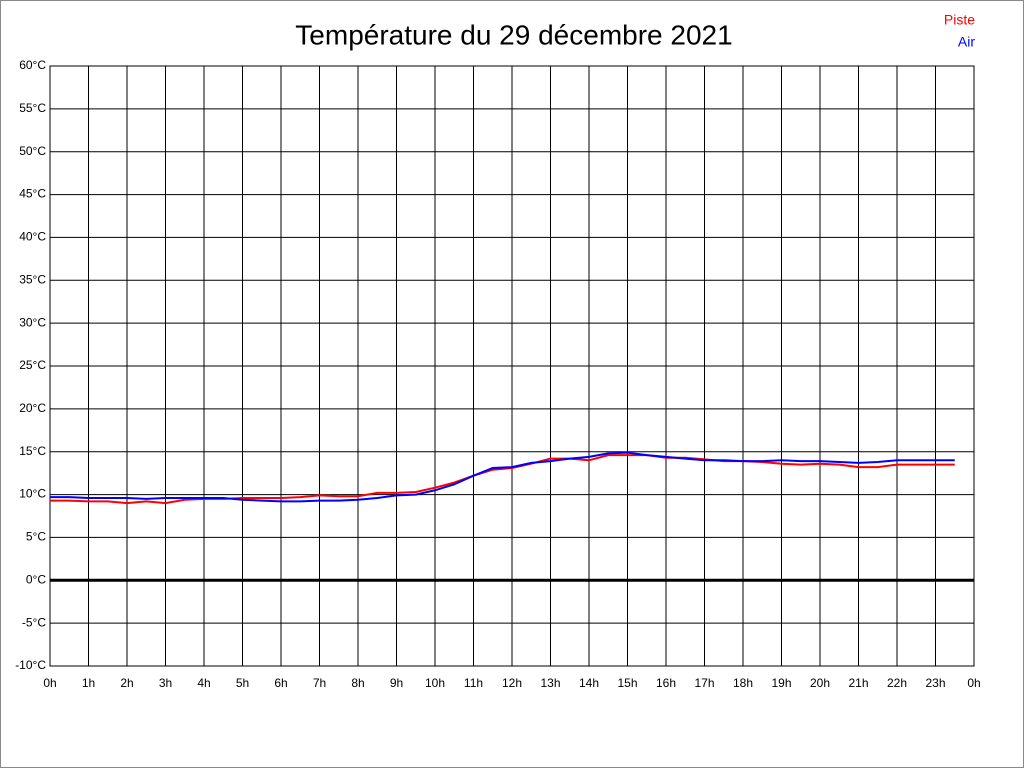 The width and height of the screenshot is (1024, 768). Describe the element at coordinates (966, 42) in the screenshot. I see `legend-label: Air` at that location.